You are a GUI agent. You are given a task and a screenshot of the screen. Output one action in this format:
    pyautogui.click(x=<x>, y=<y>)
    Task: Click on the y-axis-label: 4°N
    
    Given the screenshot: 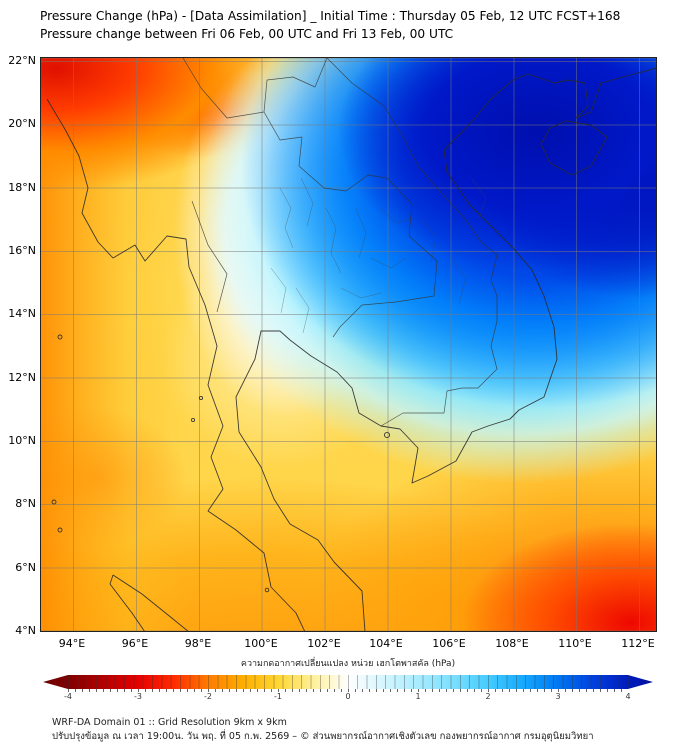 What is the action you would take?
    pyautogui.click(x=25, y=630)
    